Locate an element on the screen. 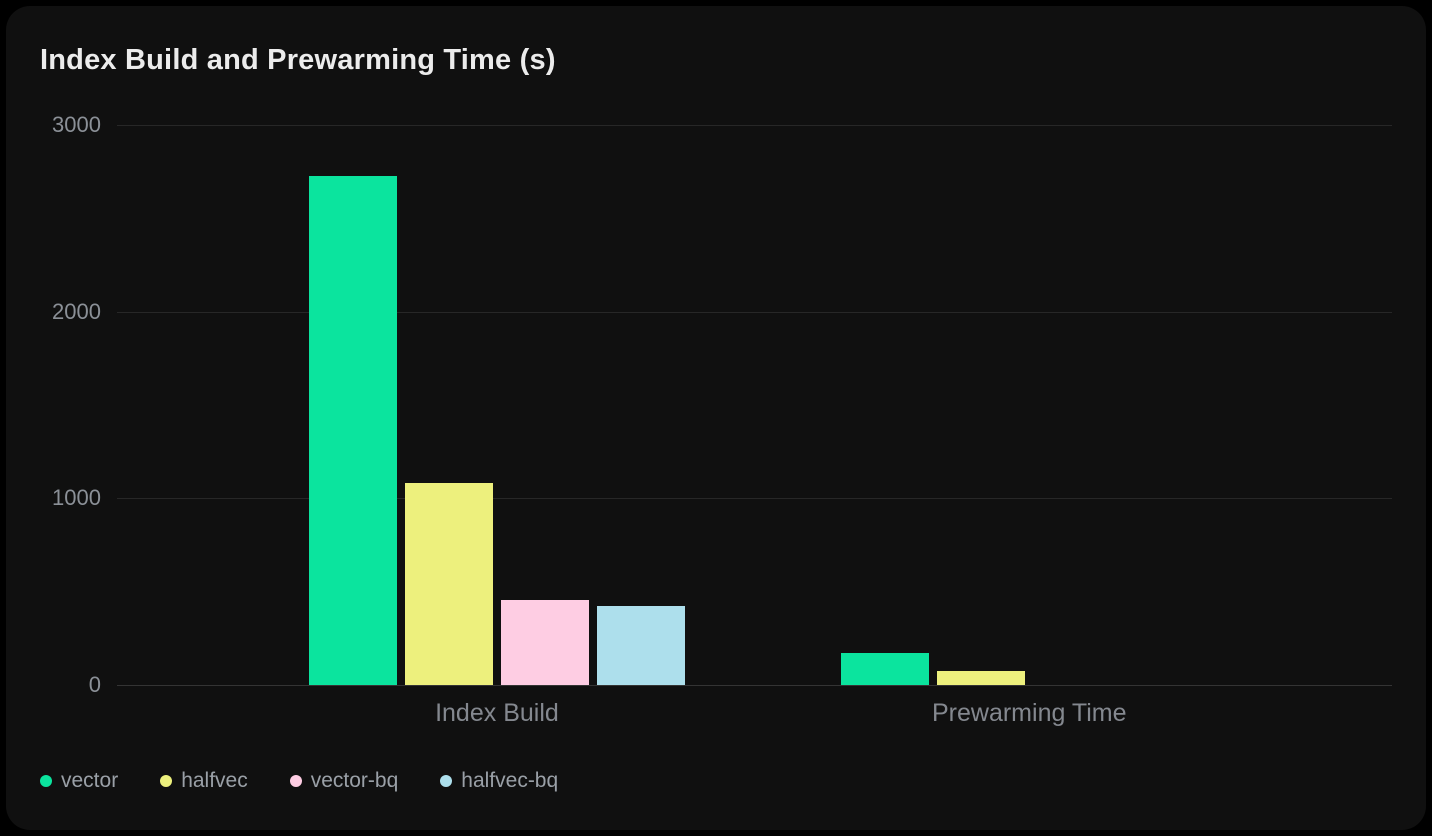 The width and height of the screenshot is (1432, 836). y-axis-tick-3000: 3000 is located at coordinates (76, 124).